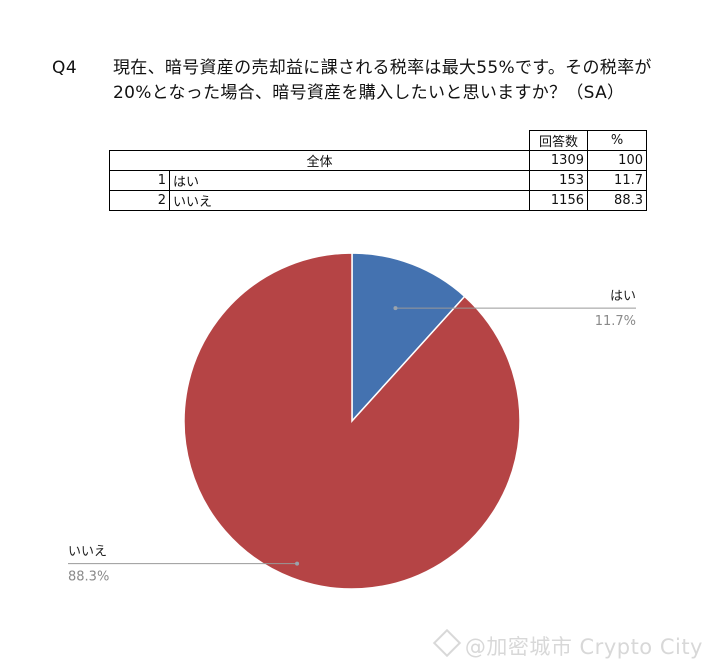  I want to click on diamond-logo-icon, so click(446, 643).